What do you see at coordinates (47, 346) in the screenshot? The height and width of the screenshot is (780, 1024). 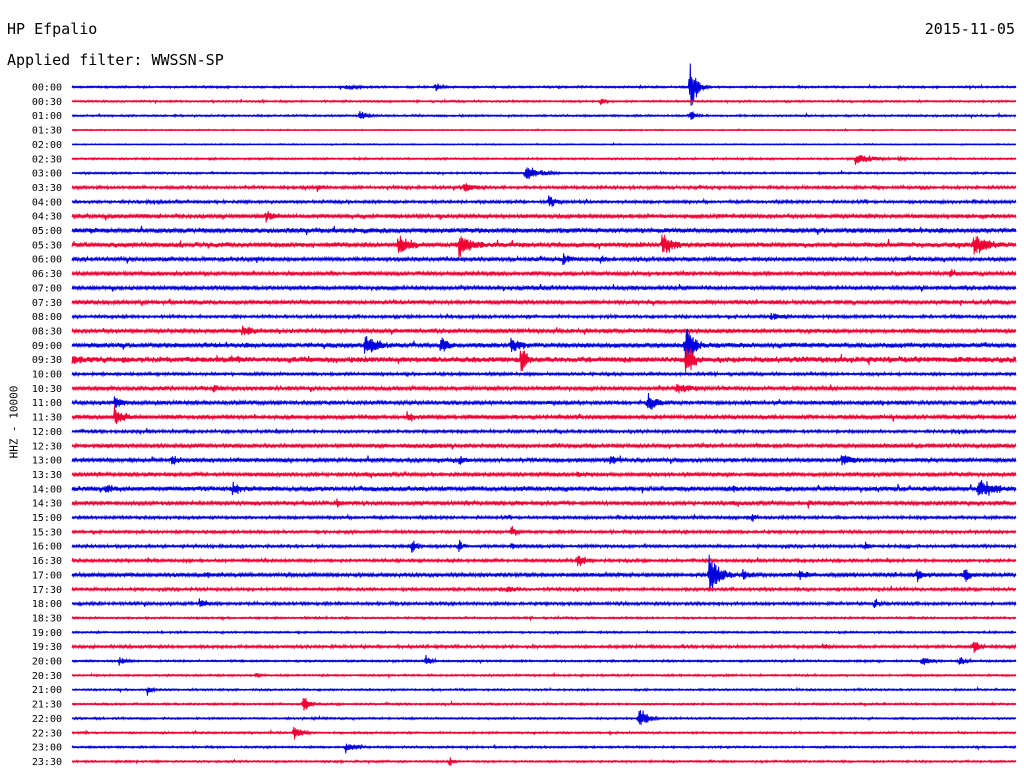 I see `row-time-label: 09:00` at bounding box center [47, 346].